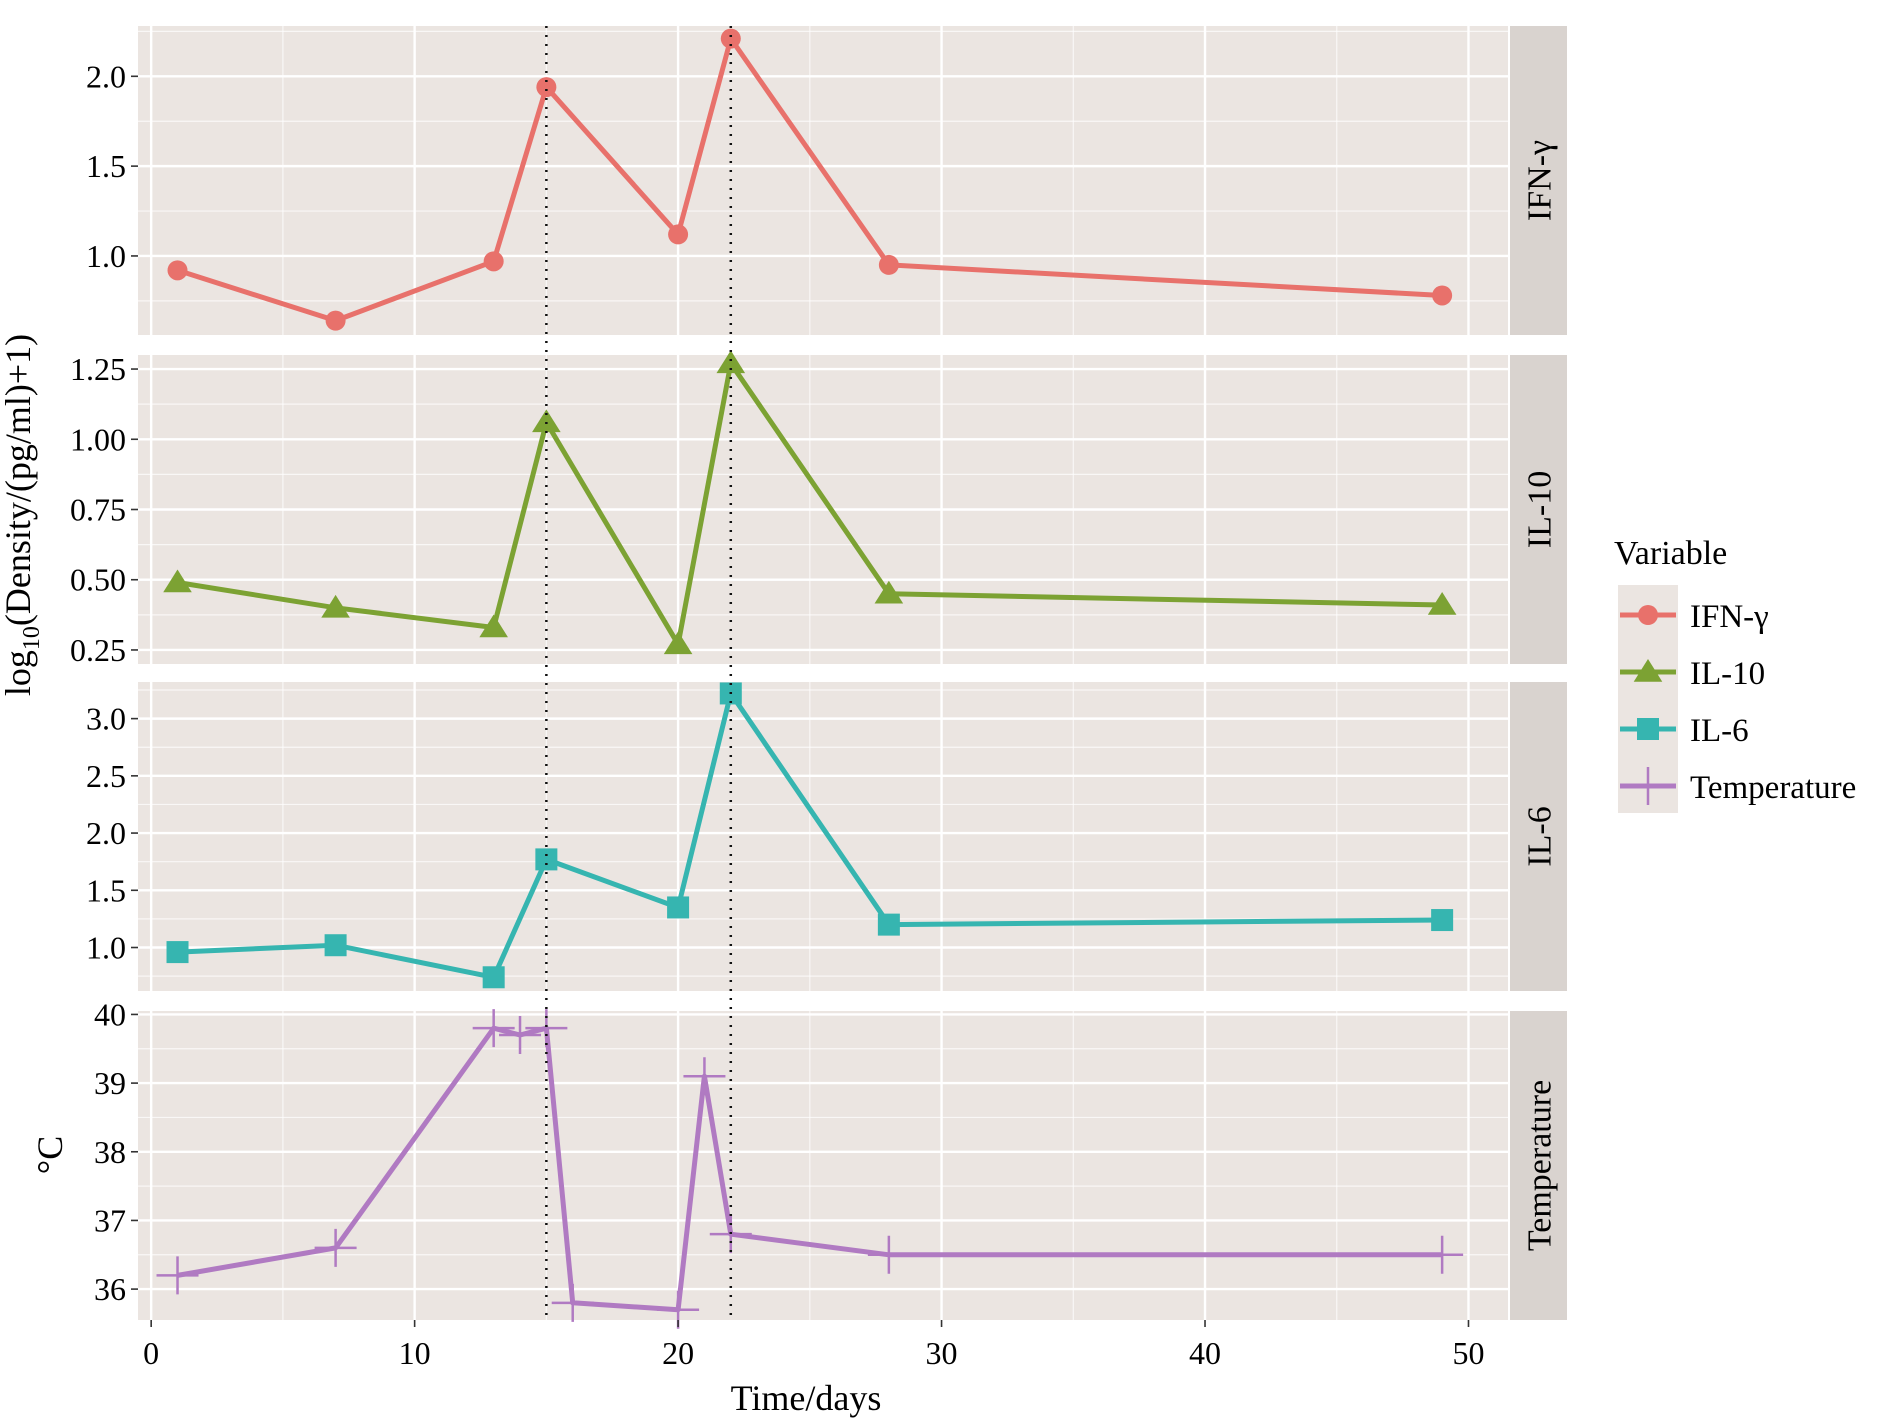 The image size is (1890, 1426). I want to click on x-tick-label: 20, so click(678, 1353).